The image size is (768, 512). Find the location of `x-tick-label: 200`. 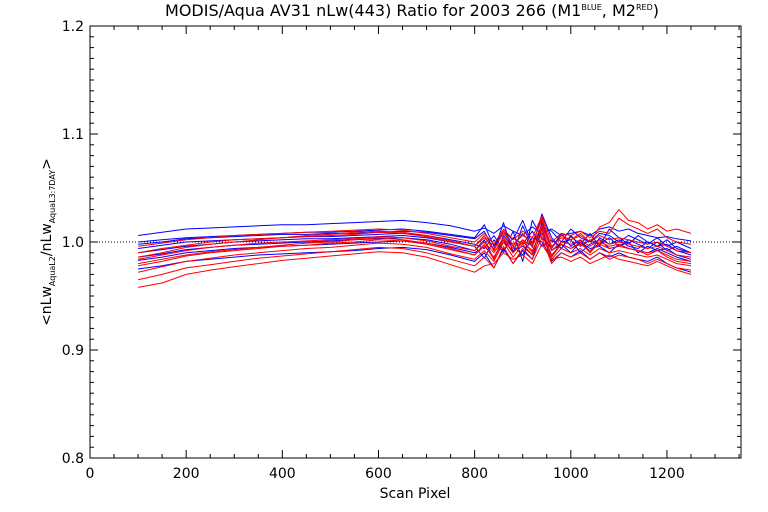

x-tick-label: 200 is located at coordinates (186, 474).